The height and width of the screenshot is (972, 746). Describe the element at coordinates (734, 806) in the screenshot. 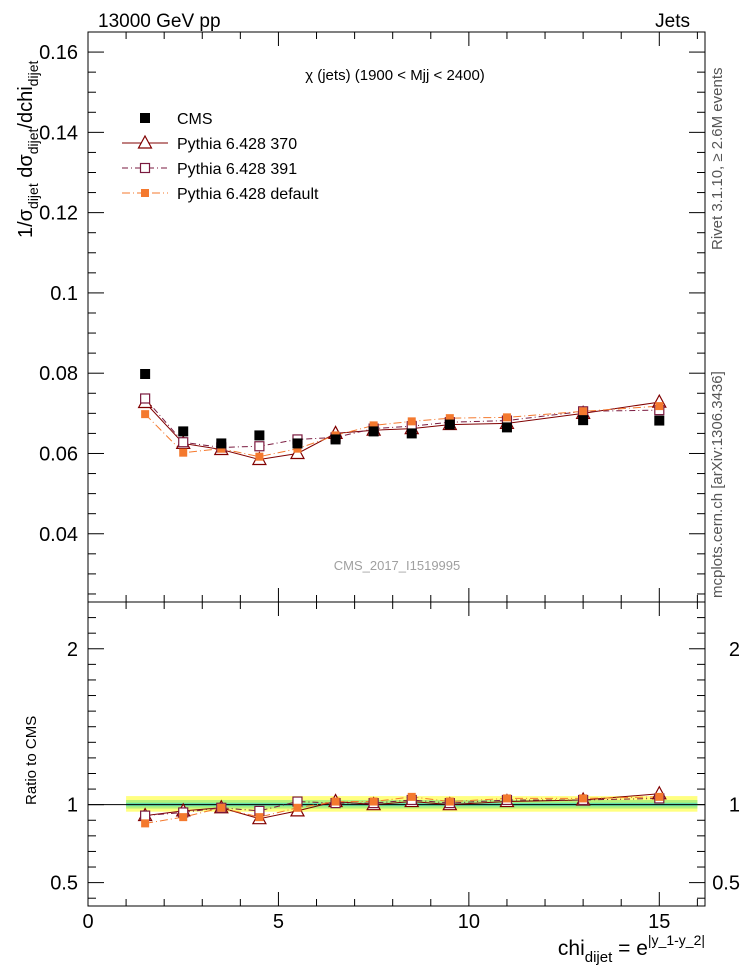

I see `y-tick-label-ratio-right: 1` at that location.